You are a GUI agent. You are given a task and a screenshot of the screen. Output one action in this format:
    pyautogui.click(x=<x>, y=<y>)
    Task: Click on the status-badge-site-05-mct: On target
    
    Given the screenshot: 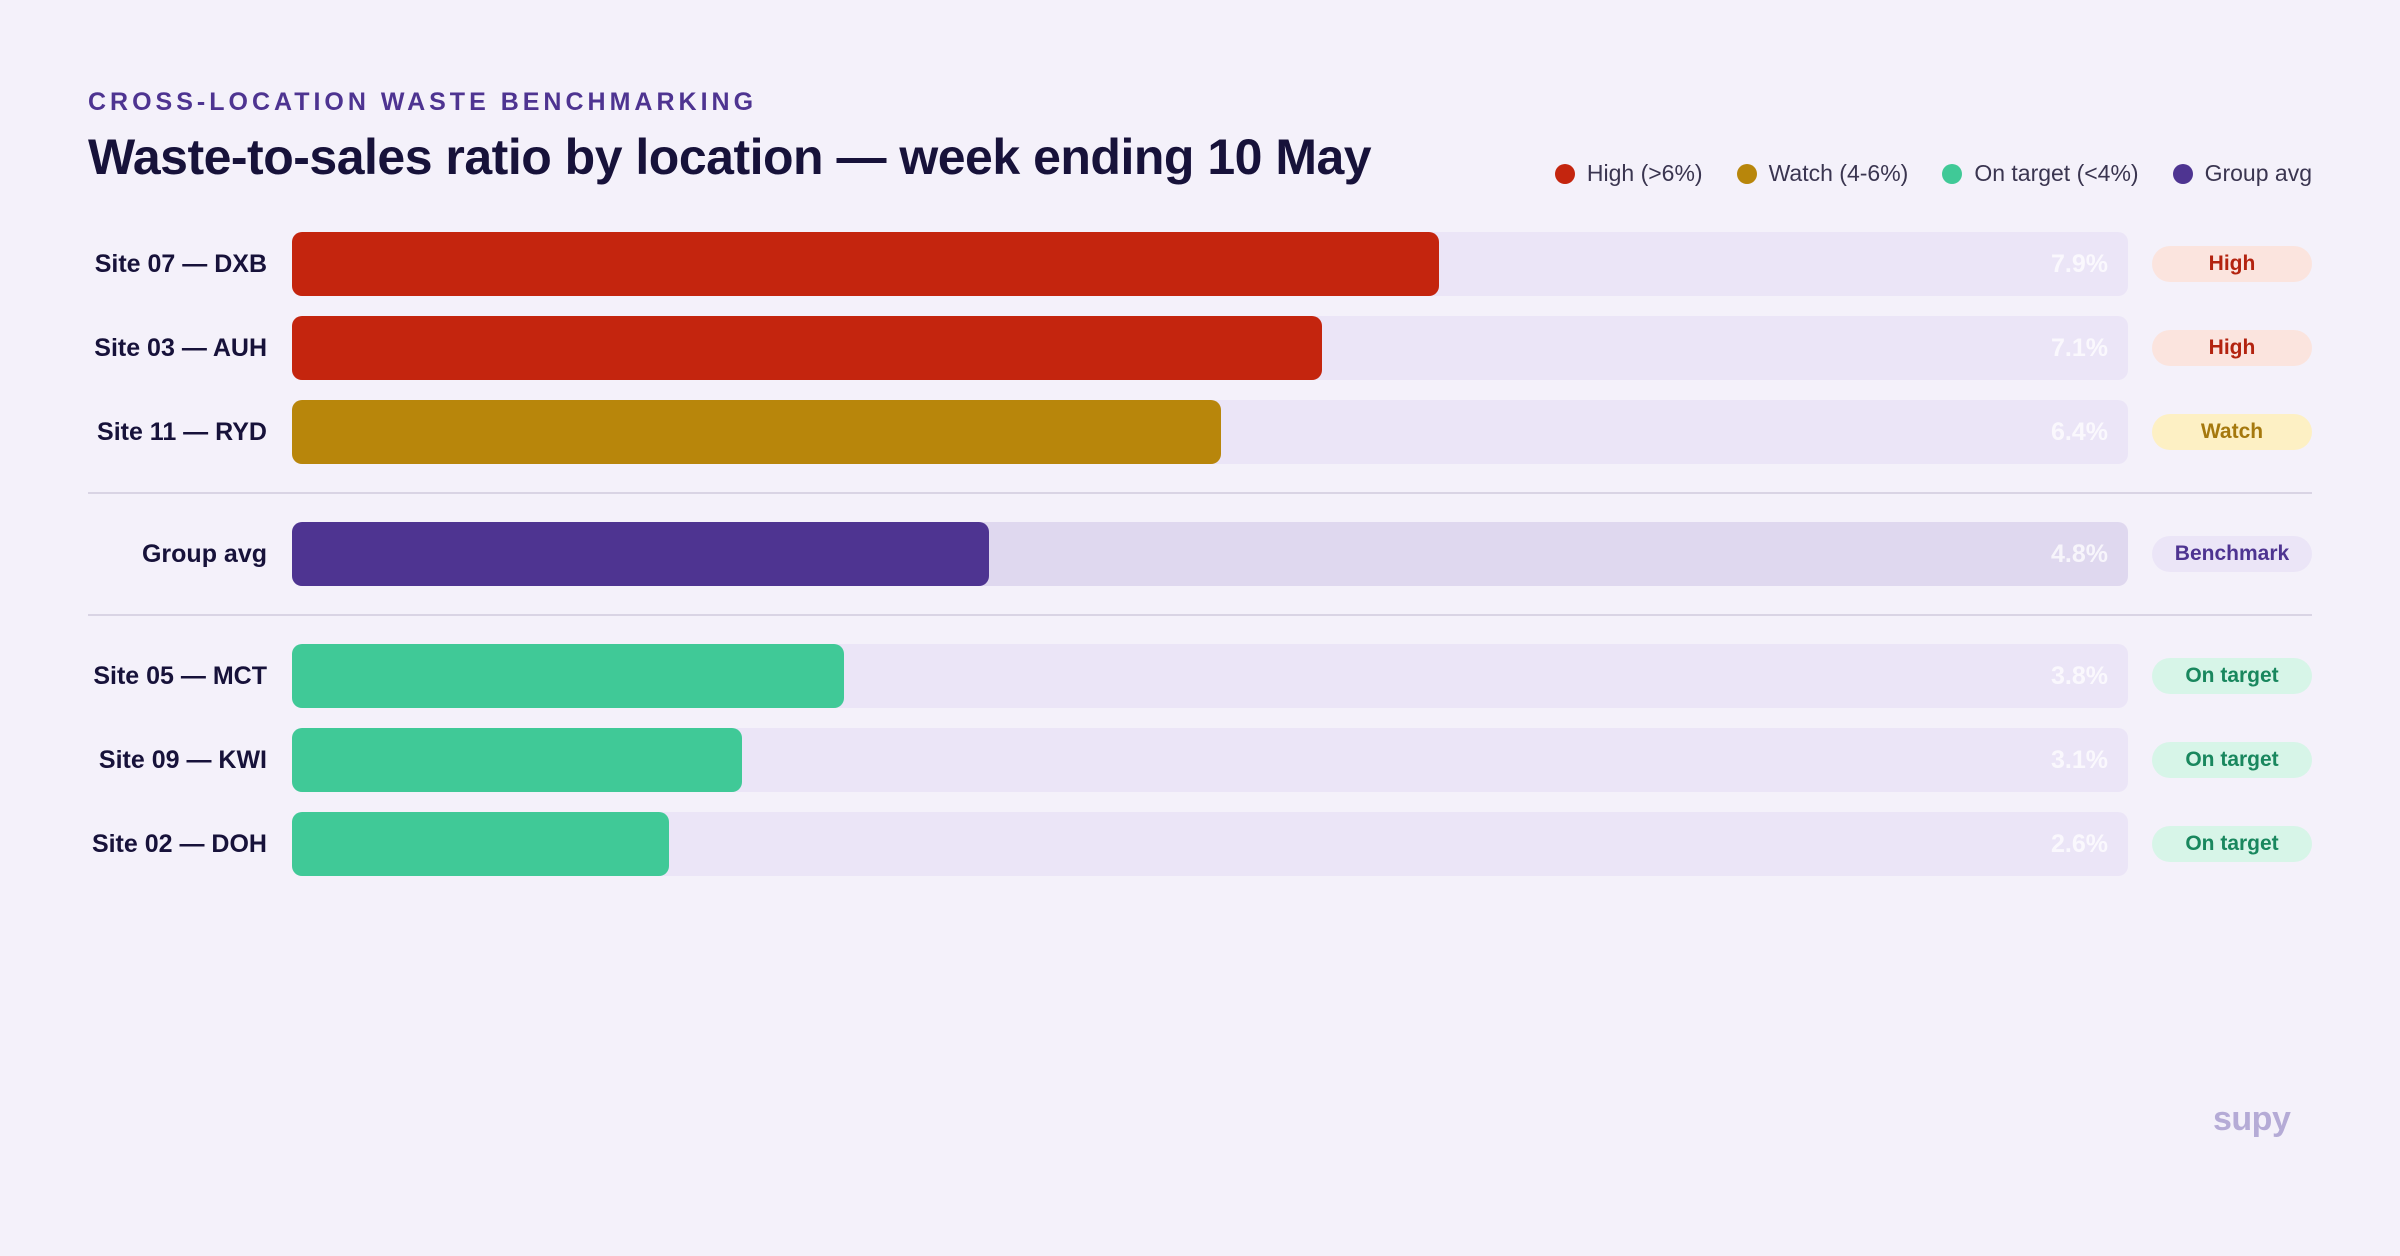 What is the action you would take?
    pyautogui.click(x=2232, y=676)
    